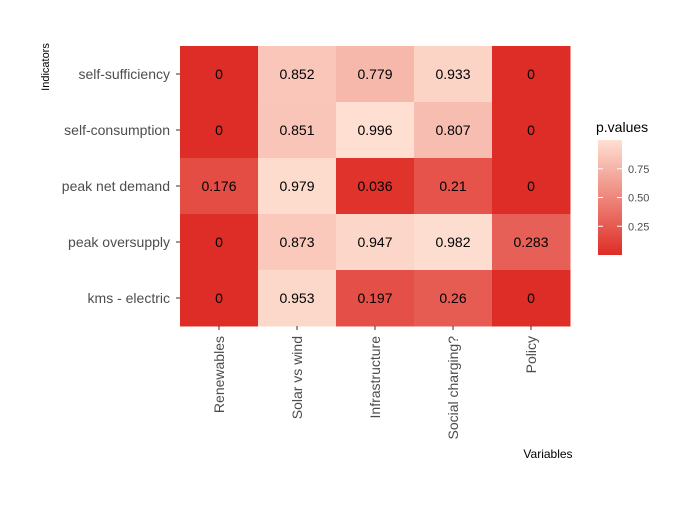  I want to click on cell-value-label: 0.953, so click(296, 298).